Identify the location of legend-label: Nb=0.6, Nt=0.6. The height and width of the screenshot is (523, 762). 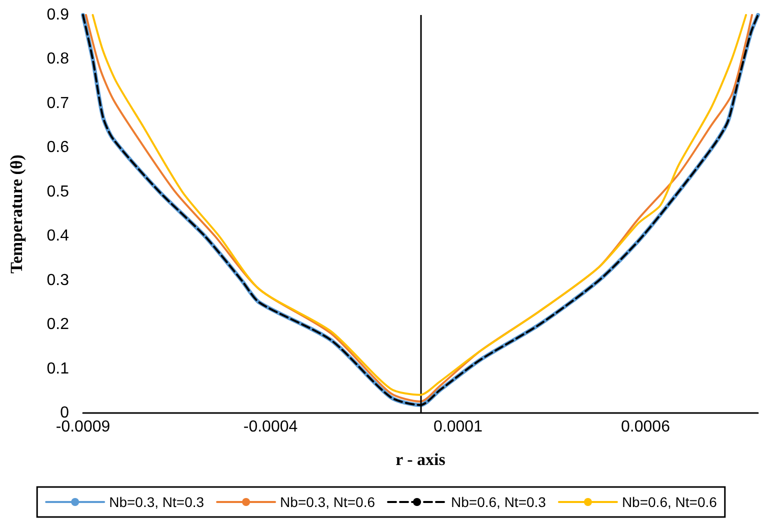
(670, 502).